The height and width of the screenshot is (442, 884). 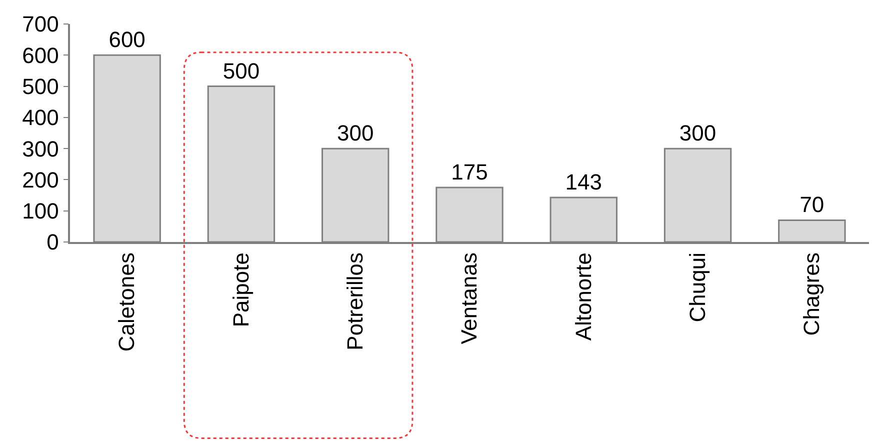 I want to click on y-tick-label: 200, so click(x=40, y=179).